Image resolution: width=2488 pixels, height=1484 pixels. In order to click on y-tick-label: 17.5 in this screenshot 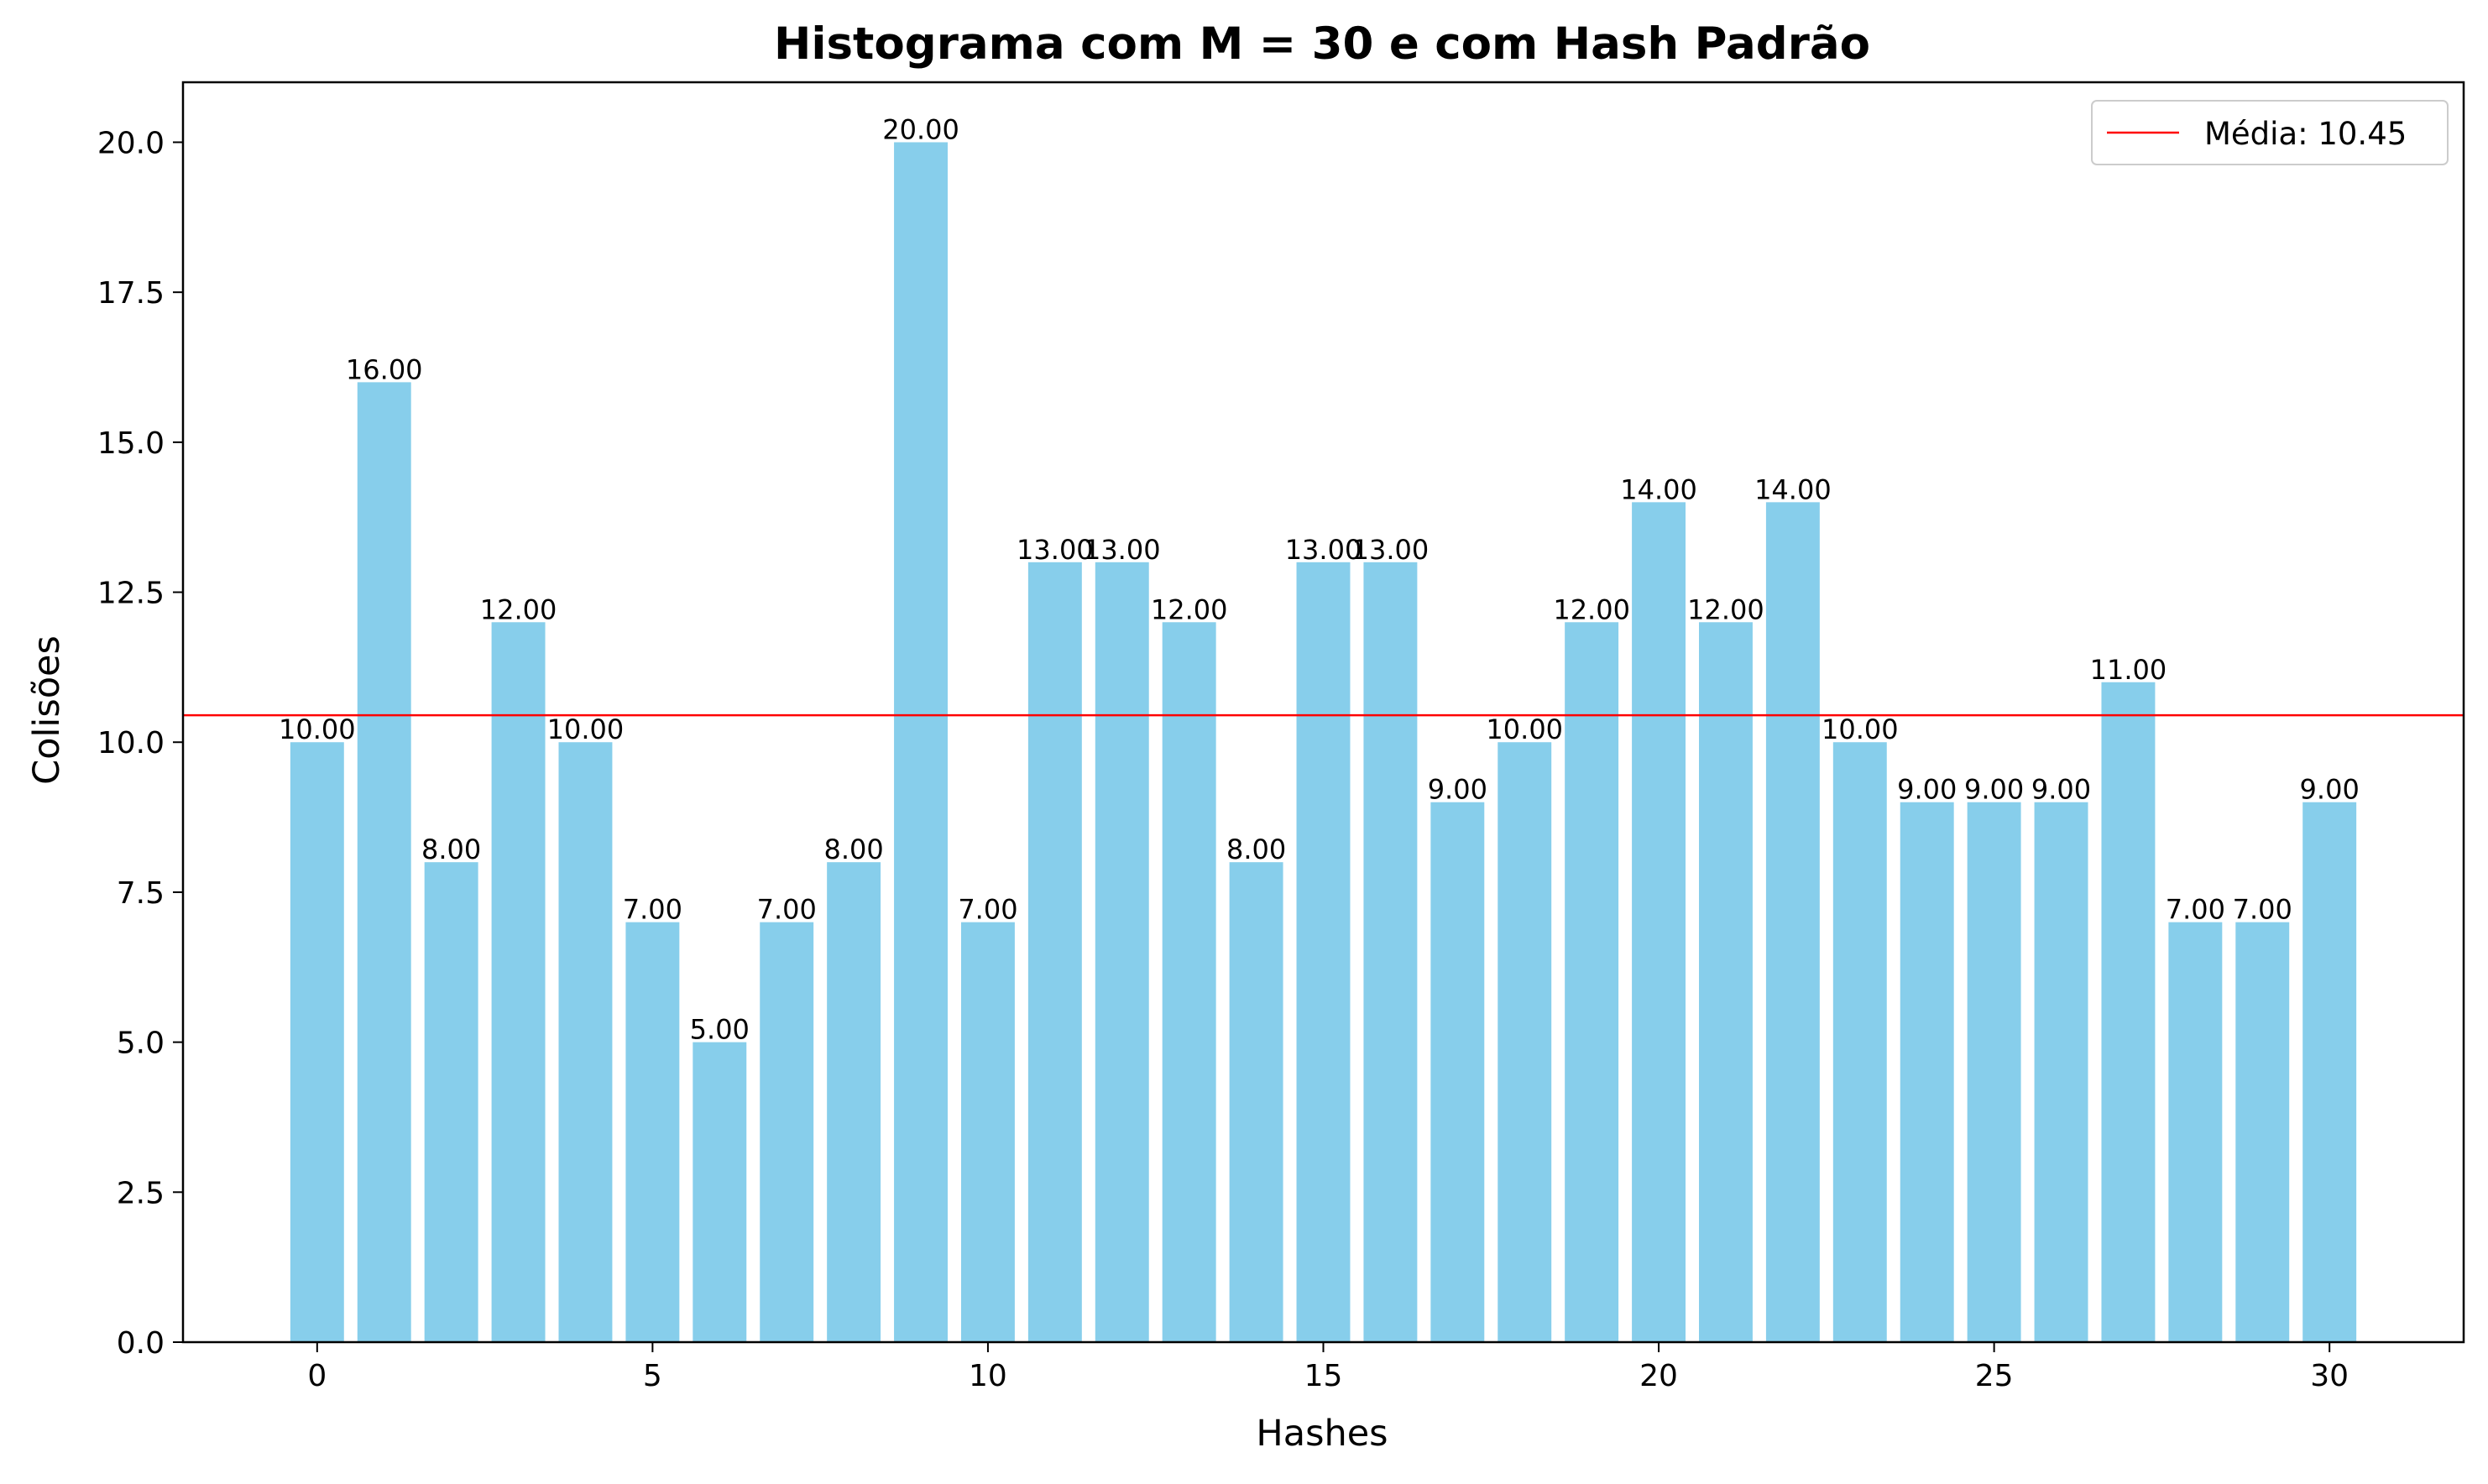, I will do `click(131, 293)`.